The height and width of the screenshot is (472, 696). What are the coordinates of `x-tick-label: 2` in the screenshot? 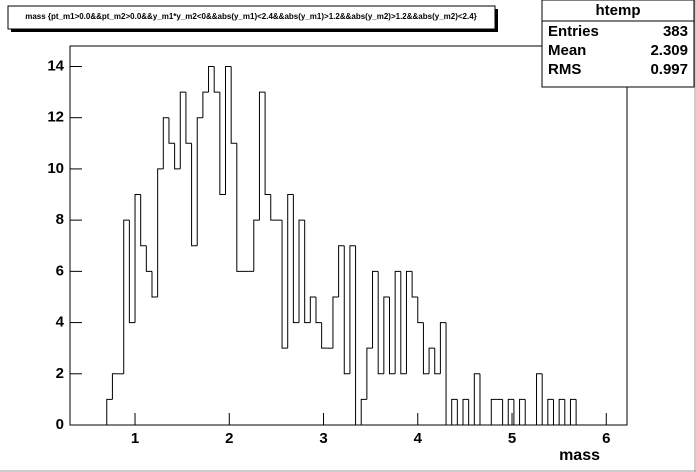 It's located at (229, 438).